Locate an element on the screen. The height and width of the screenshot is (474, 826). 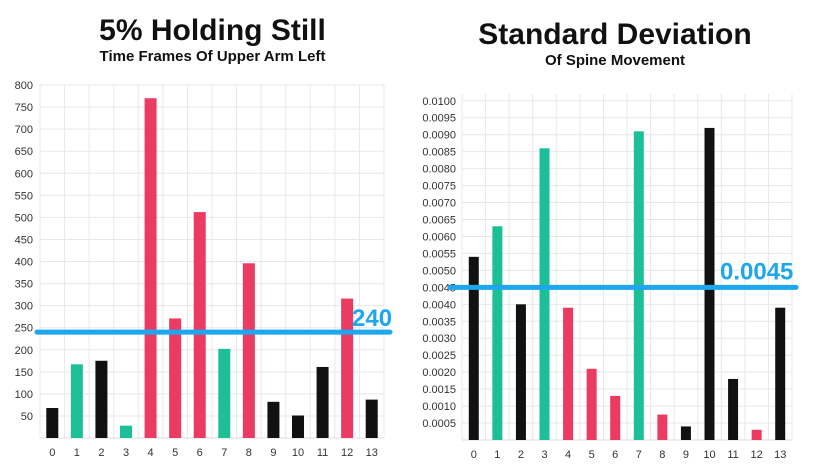
chart-2-y-tick-label: 0.0030 is located at coordinates (439, 339).